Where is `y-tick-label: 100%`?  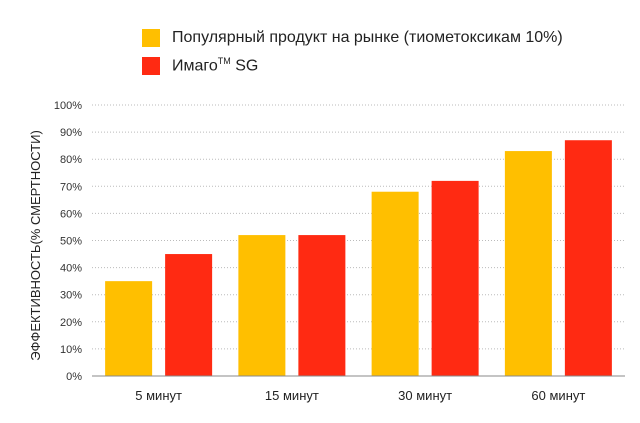 y-tick-label: 100% is located at coordinates (68, 106).